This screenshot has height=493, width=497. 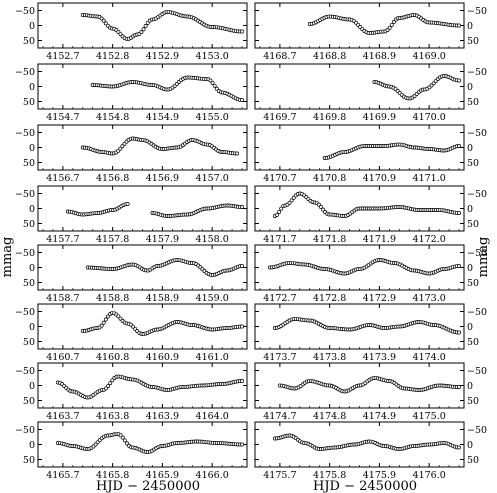 What do you see at coordinates (365, 486) in the screenshot?
I see `x-axis-label-right: HJD − 2450000` at bounding box center [365, 486].